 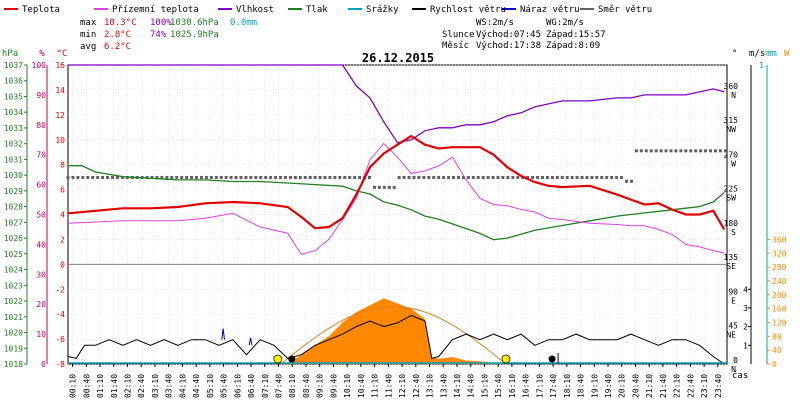 What do you see at coordinates (278, 359) in the screenshot?
I see `sunrise-marker` at bounding box center [278, 359].